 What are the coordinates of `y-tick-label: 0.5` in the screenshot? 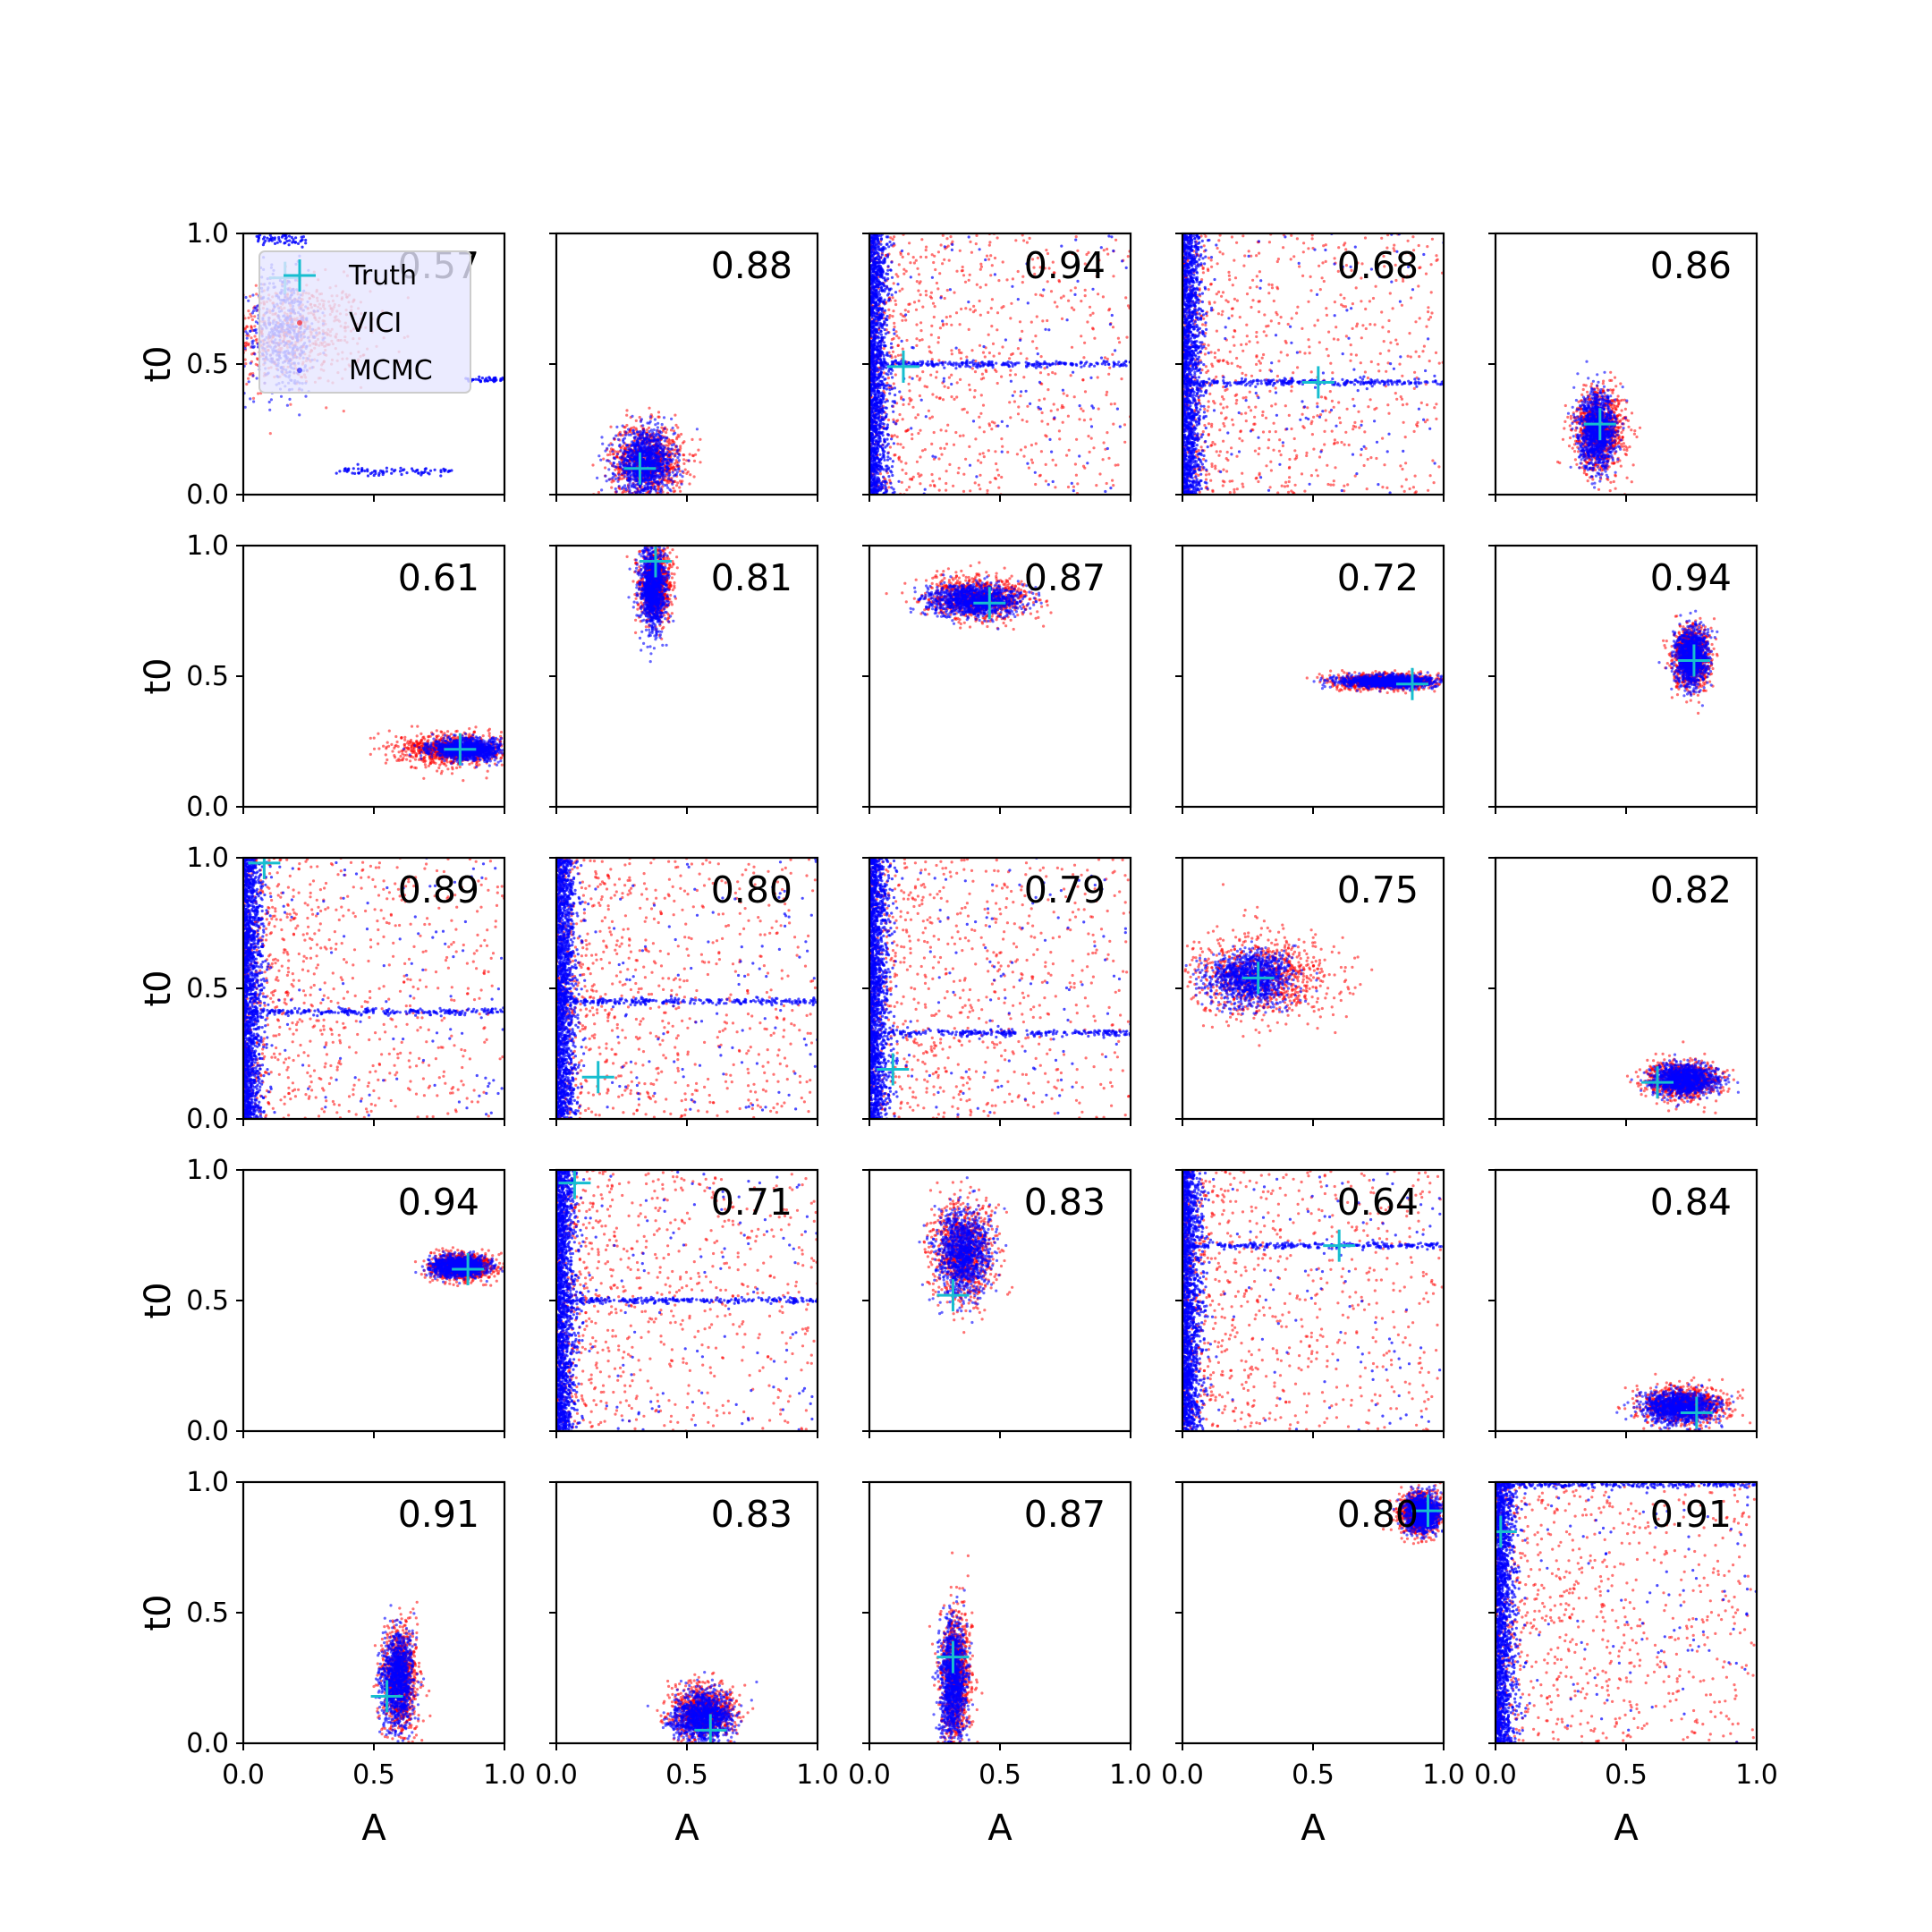 It's located at (207, 364).